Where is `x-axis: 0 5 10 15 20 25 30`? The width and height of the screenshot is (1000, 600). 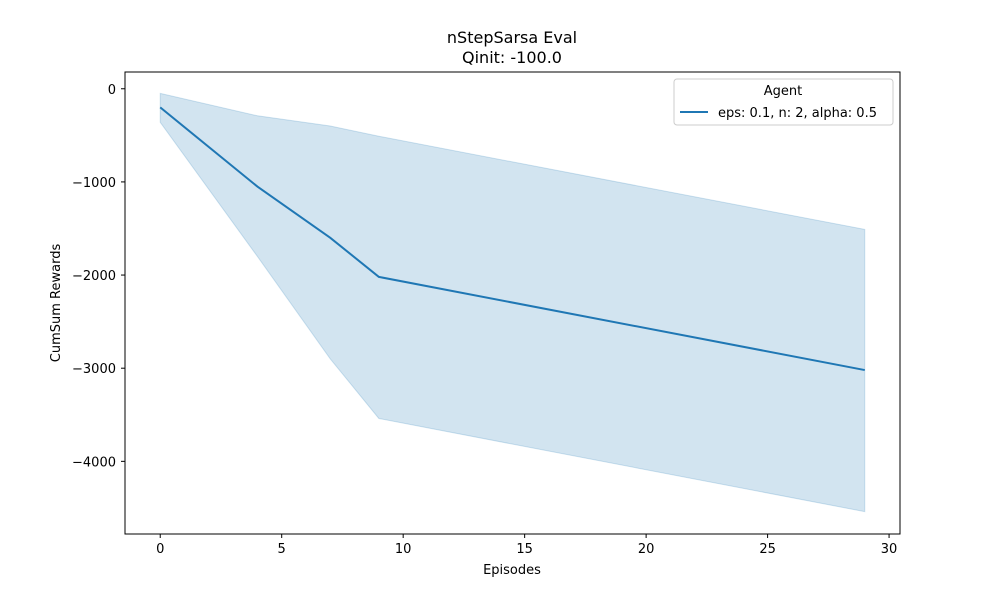 x-axis: 0 5 10 15 20 25 30 is located at coordinates (526, 545).